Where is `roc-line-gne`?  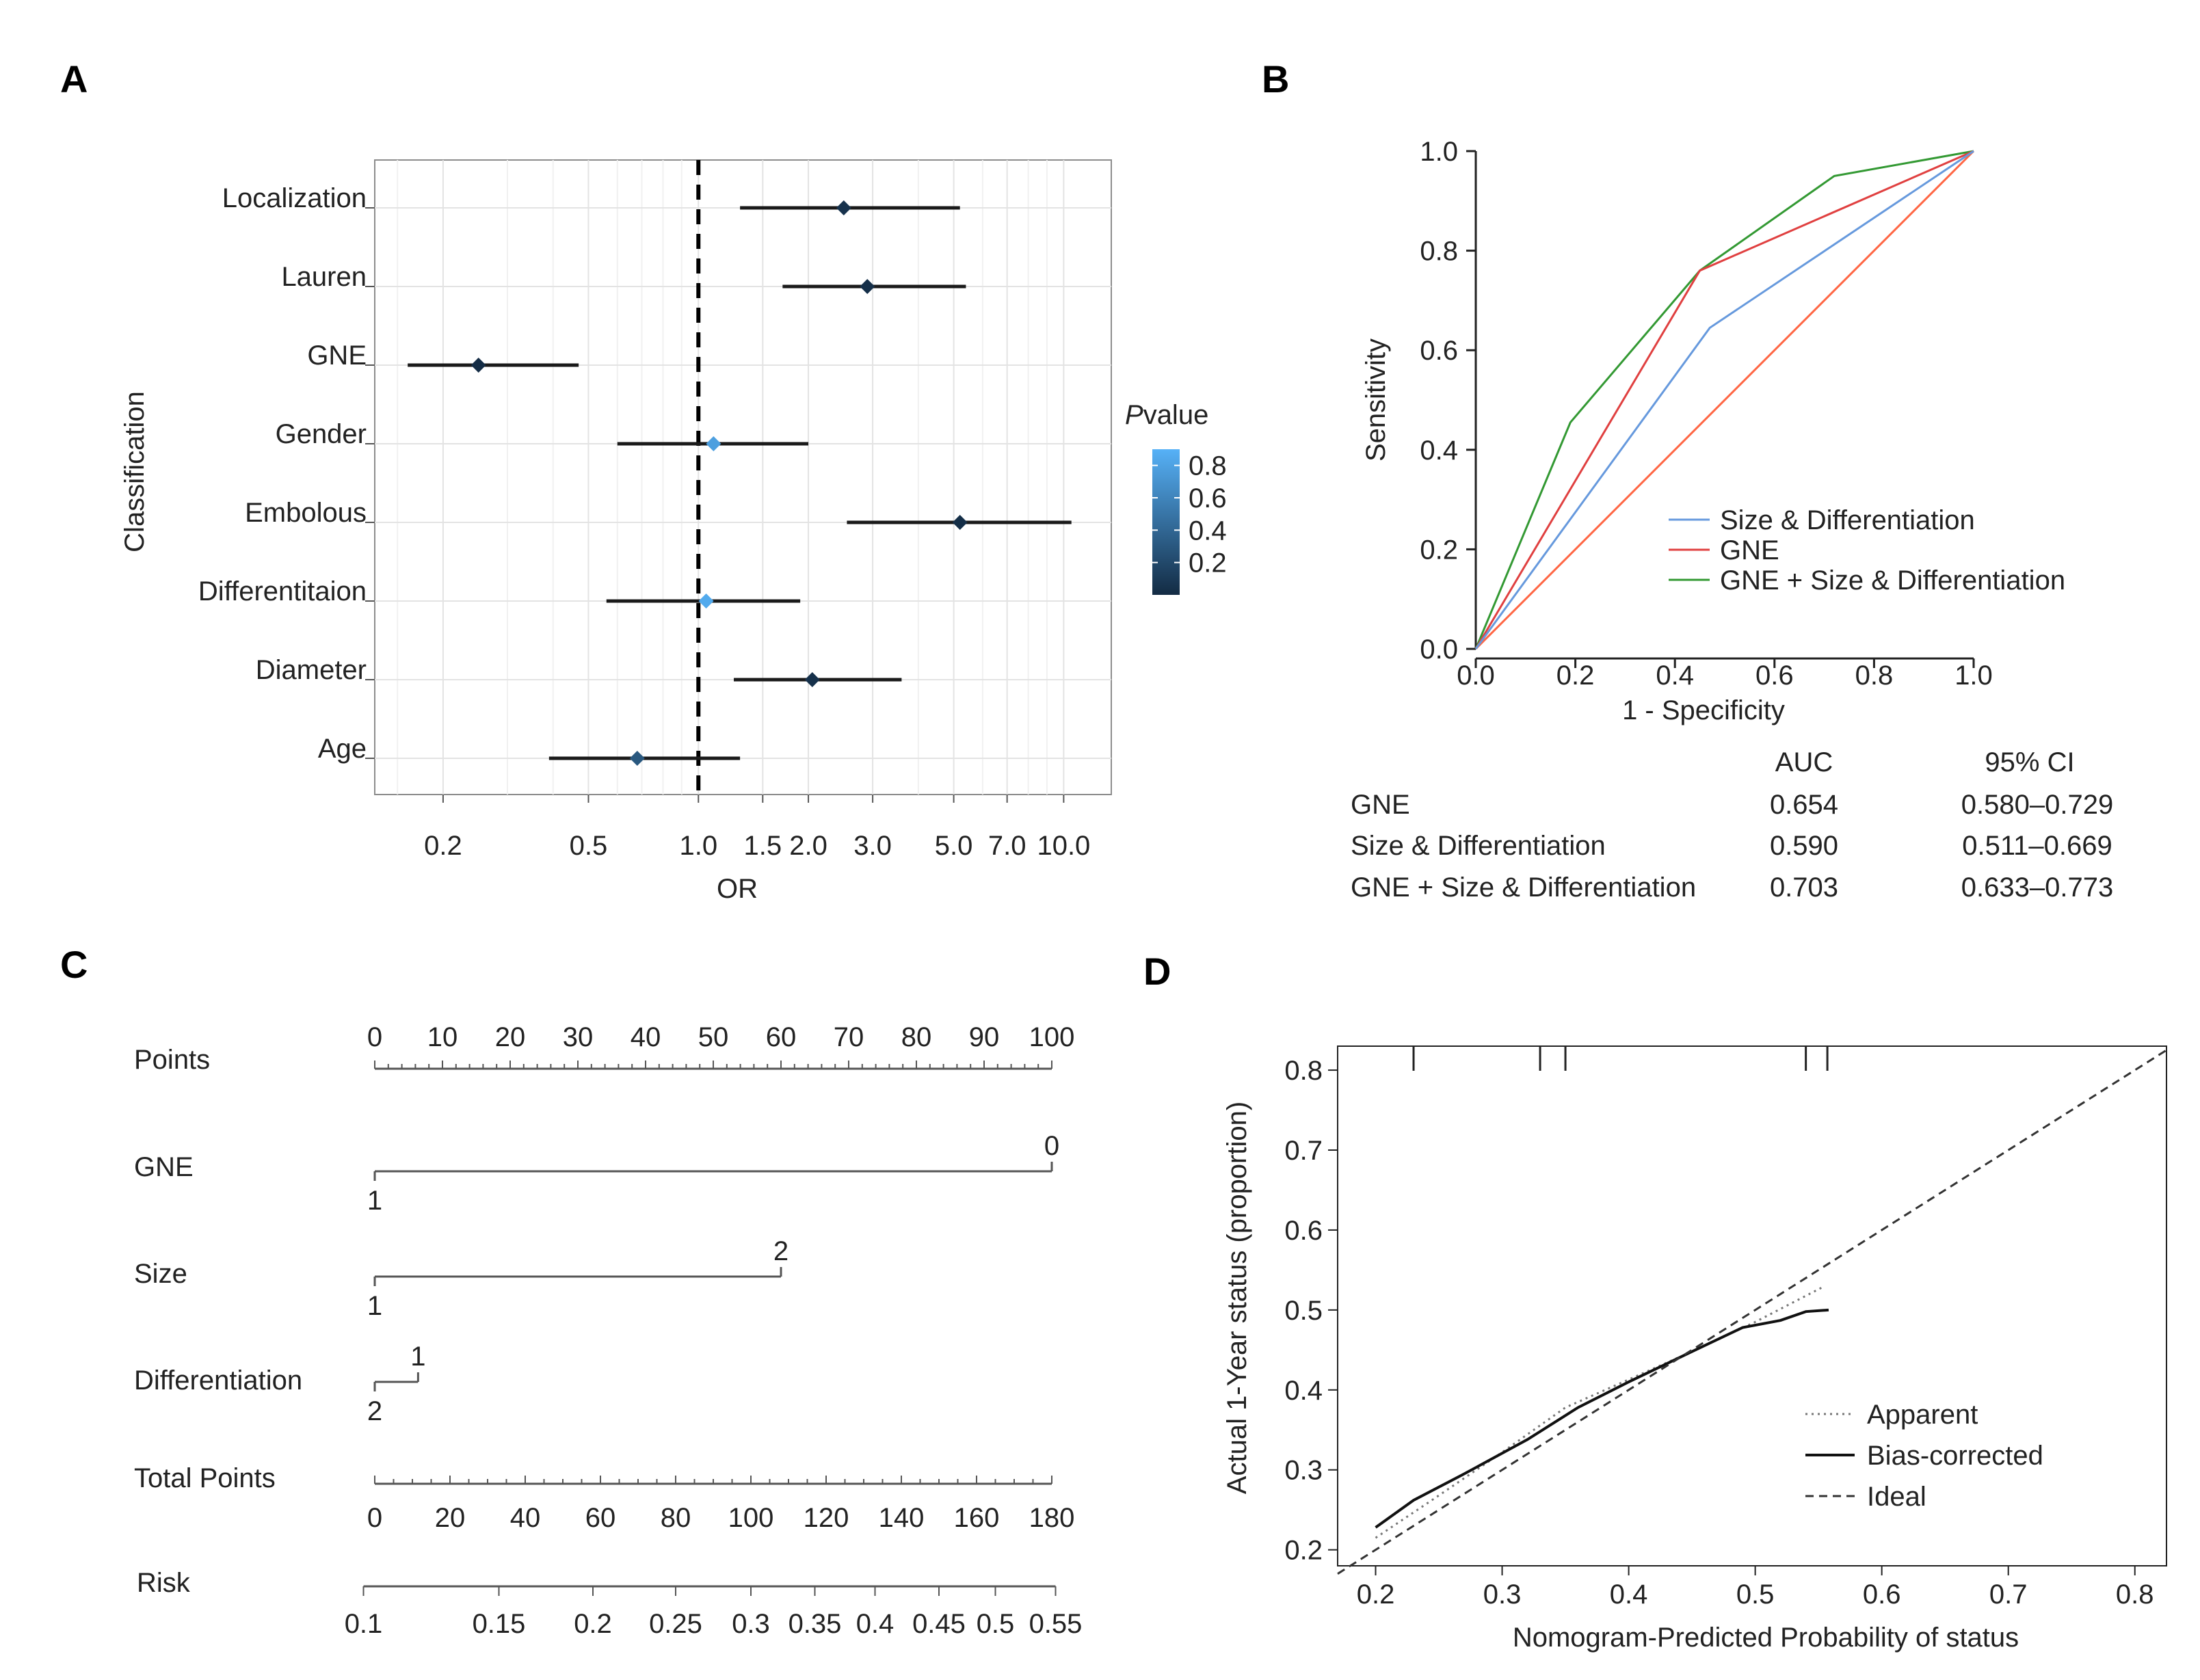 roc-line-gne is located at coordinates (1724, 400).